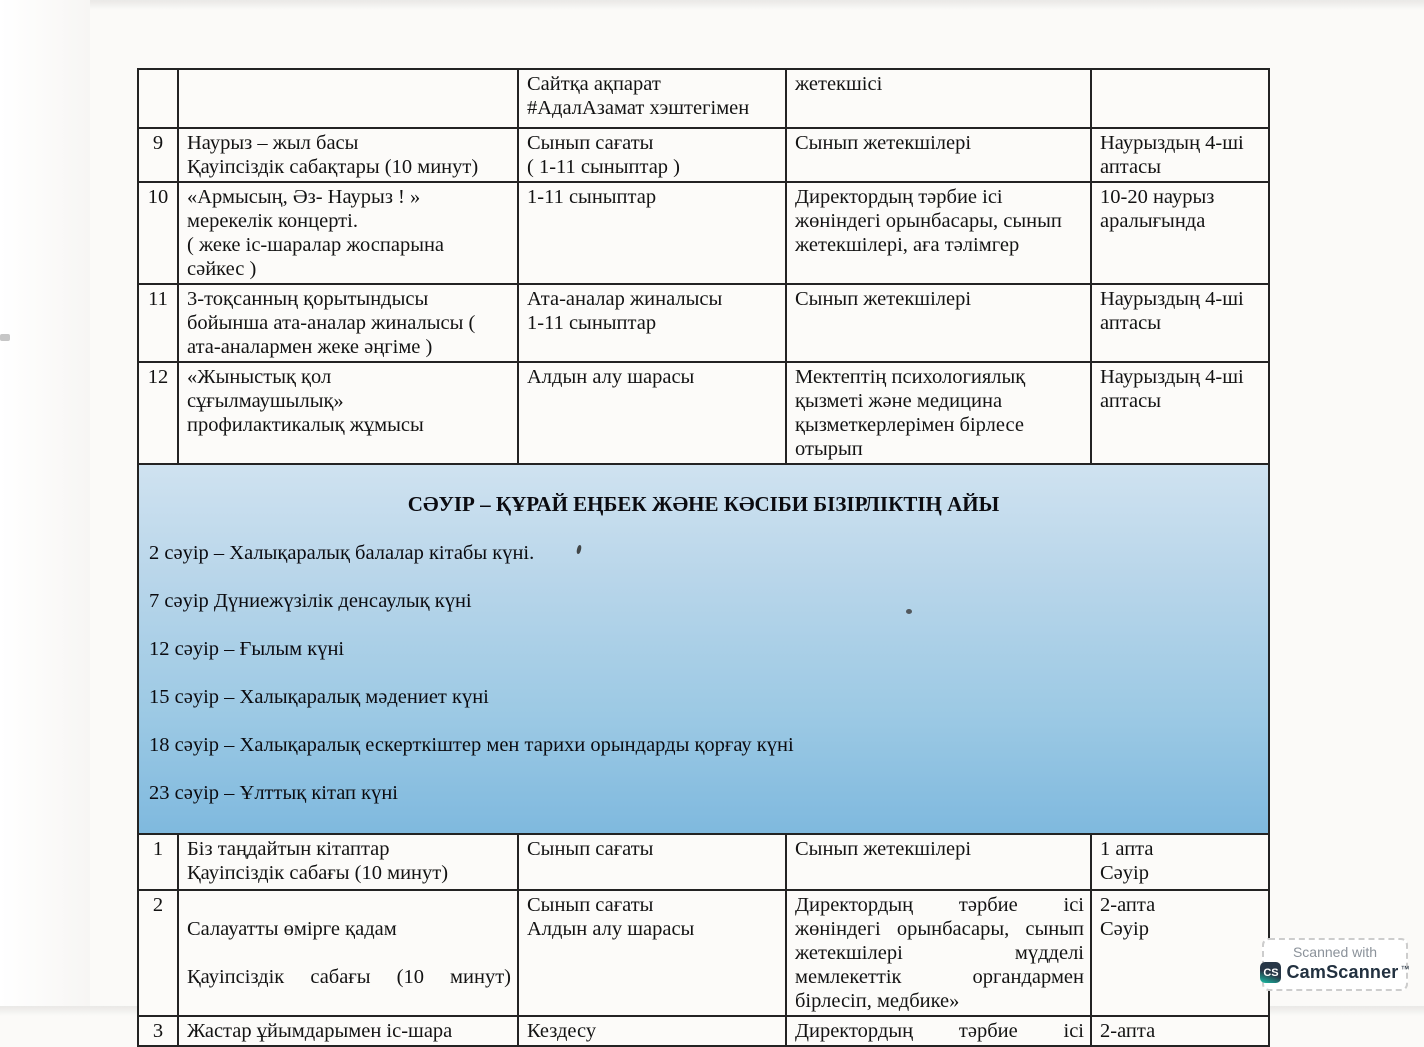 The height and width of the screenshot is (1047, 1424). I want to click on cell-number: 10, so click(158, 233).